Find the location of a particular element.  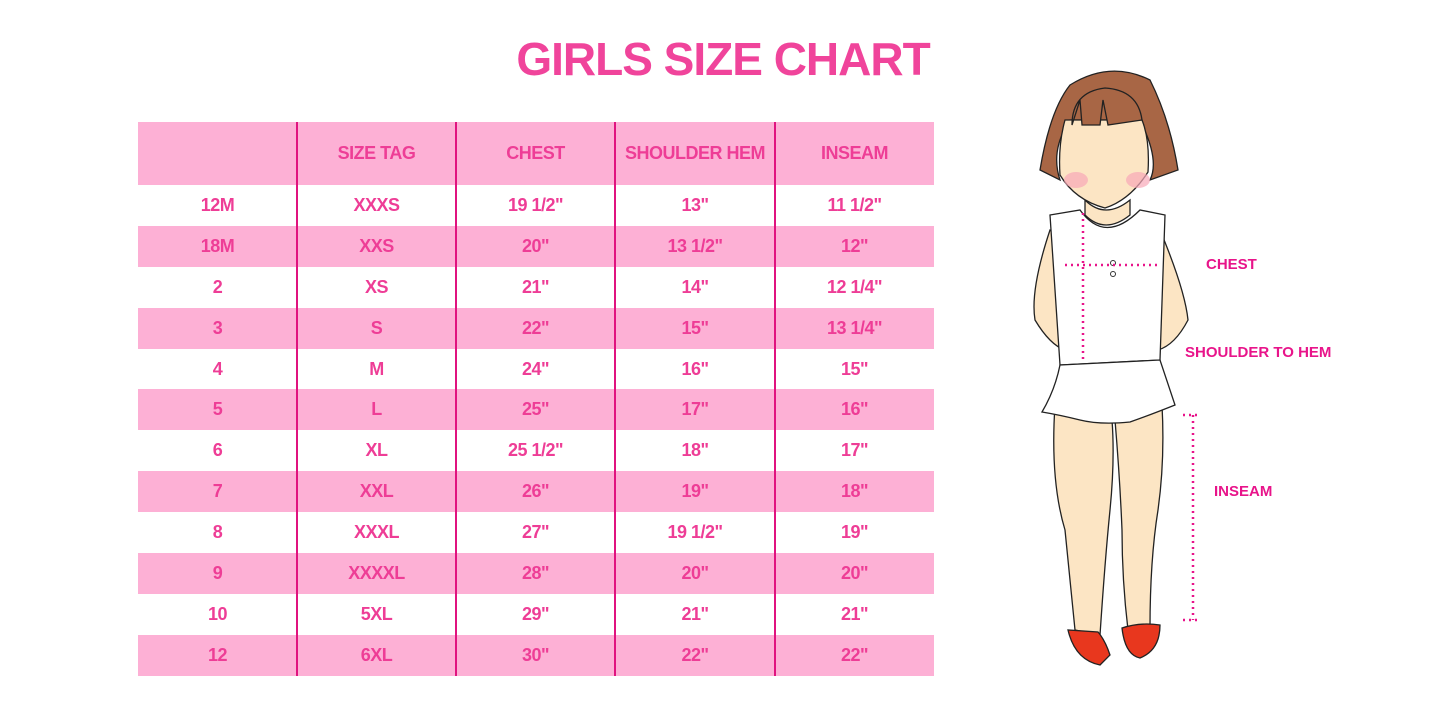

table-row: 3 S 22" 15" 13 1/4" is located at coordinates (536, 328).